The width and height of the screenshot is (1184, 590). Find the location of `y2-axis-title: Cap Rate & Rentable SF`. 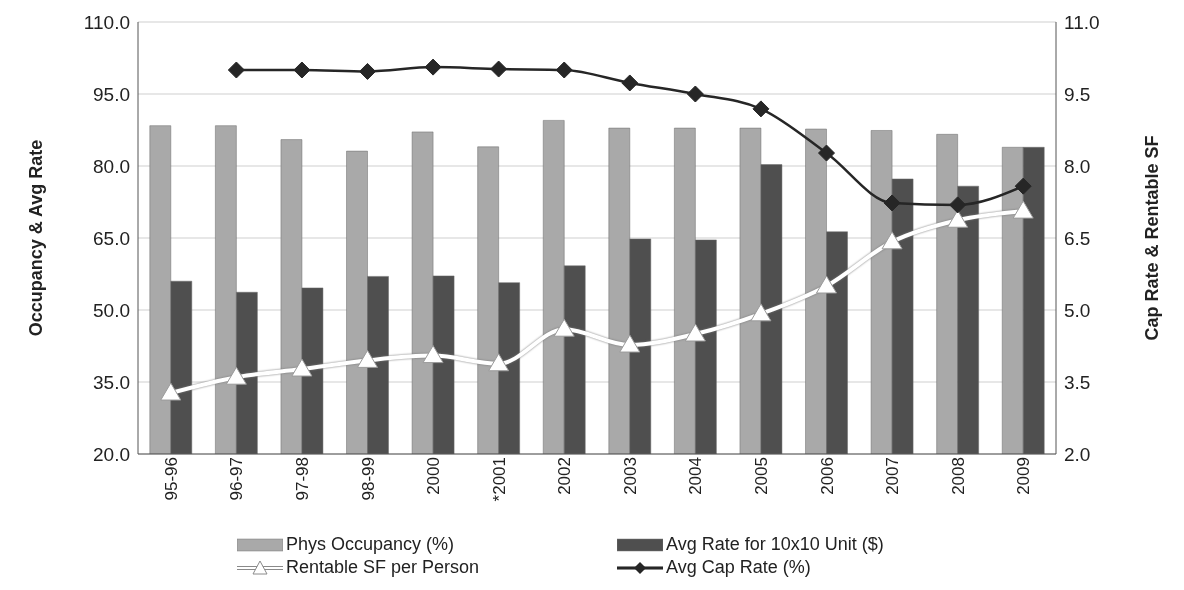

y2-axis-title: Cap Rate & Rentable SF is located at coordinates (1152, 238).